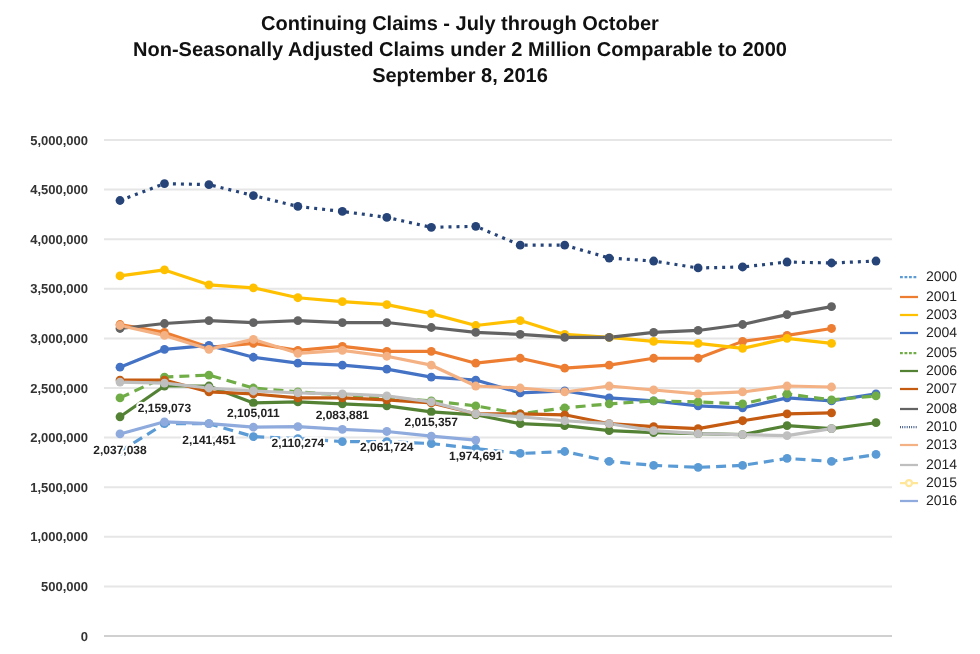 The image size is (980, 654). What do you see at coordinates (460, 64) in the screenshot?
I see `chart-subtitle: Non-Seasonally Adjusted Claims under 2 Million Comparable to 2000 September 8, 2016` at bounding box center [460, 64].